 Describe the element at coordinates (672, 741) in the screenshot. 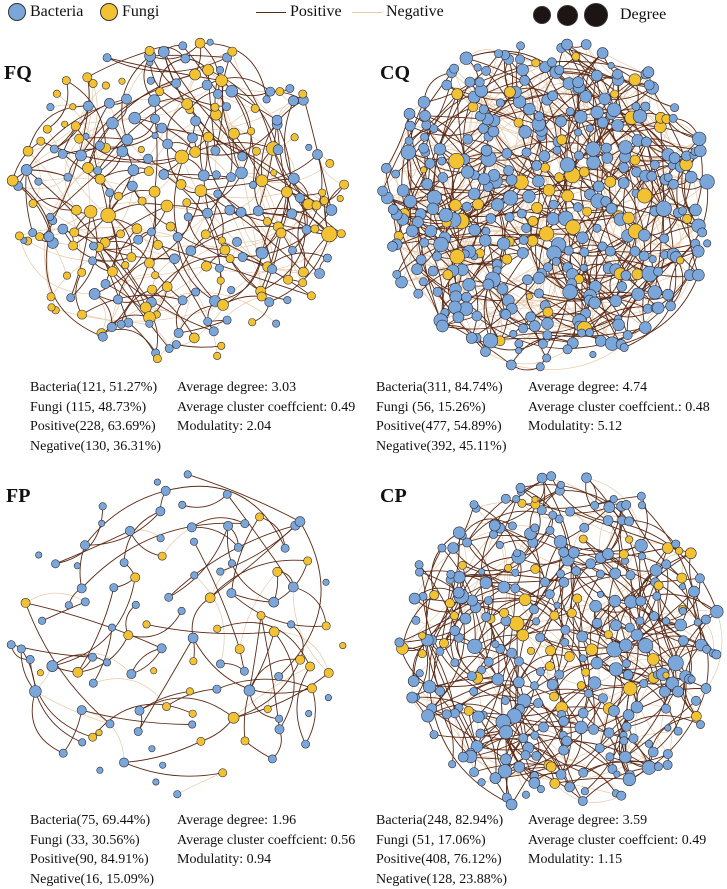

I see `positive-edge` at that location.